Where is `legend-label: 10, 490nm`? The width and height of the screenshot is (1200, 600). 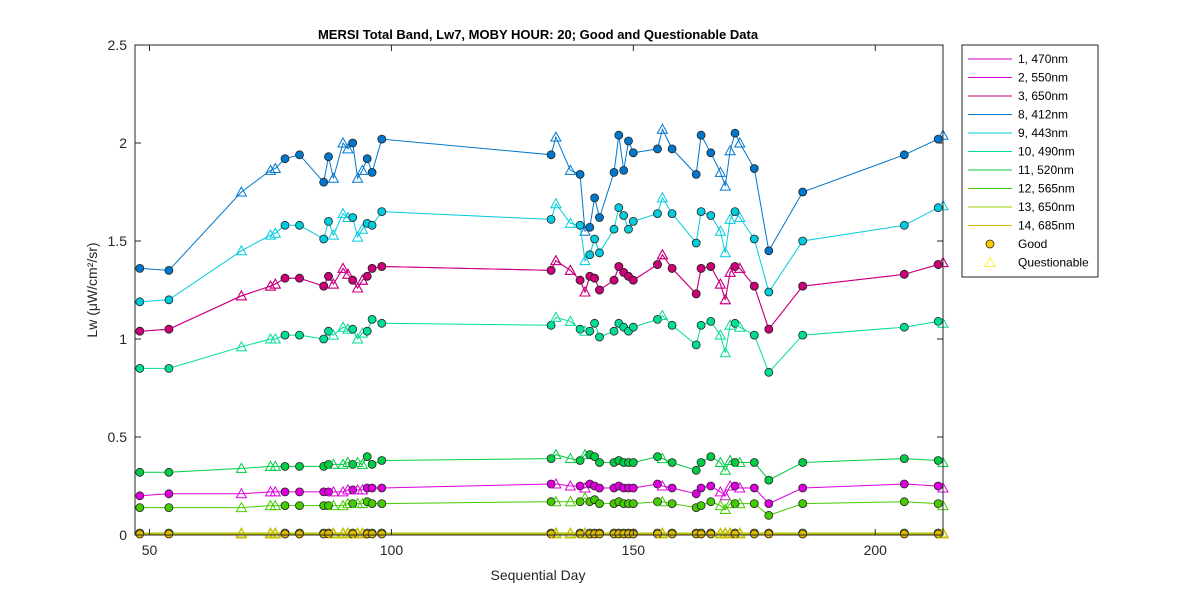 legend-label: 10, 490nm is located at coordinates (1046, 152).